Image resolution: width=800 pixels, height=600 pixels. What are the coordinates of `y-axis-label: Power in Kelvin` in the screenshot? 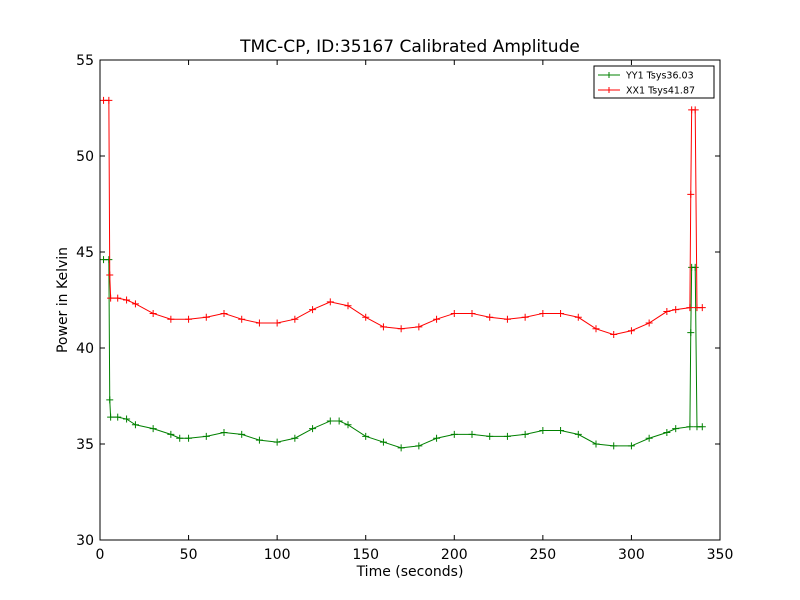 It's located at (63, 300).